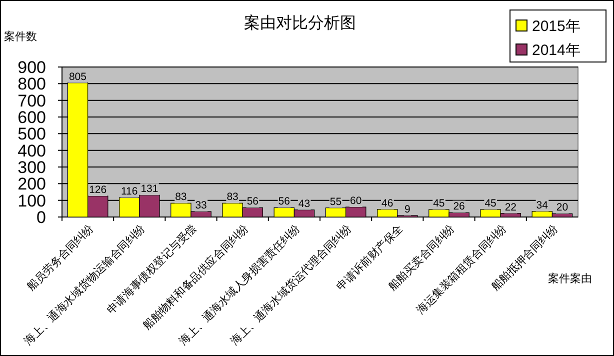 This screenshot has width=614, height=356. What do you see at coordinates (98, 190) in the screenshot?
I see `data-label: 126` at bounding box center [98, 190].